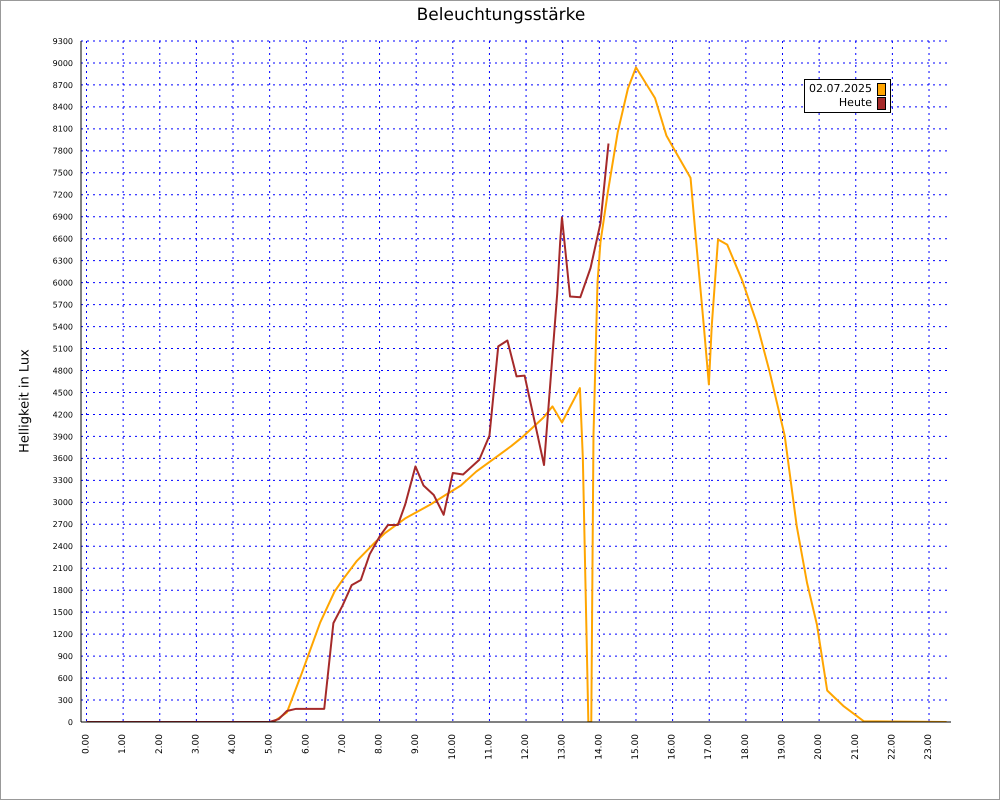  What do you see at coordinates (416, 744) in the screenshot?
I see `x-tick-label: 9.00` at bounding box center [416, 744].